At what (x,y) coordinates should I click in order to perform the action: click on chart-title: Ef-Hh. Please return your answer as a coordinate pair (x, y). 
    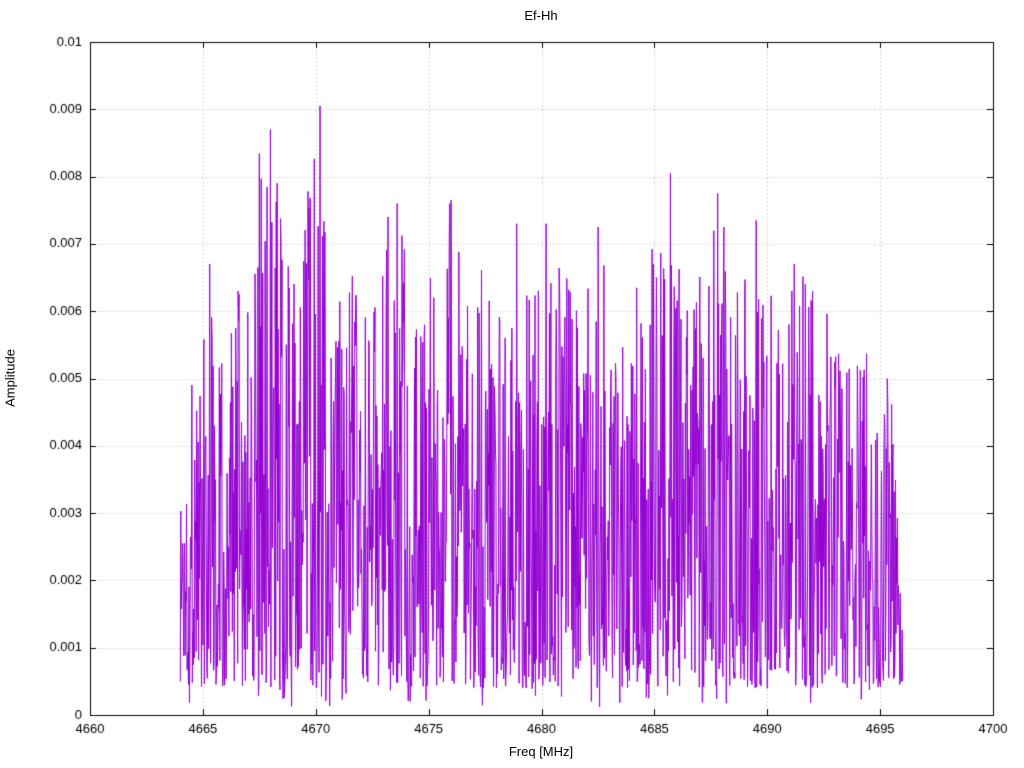
    Looking at the image, I should click on (541, 15).